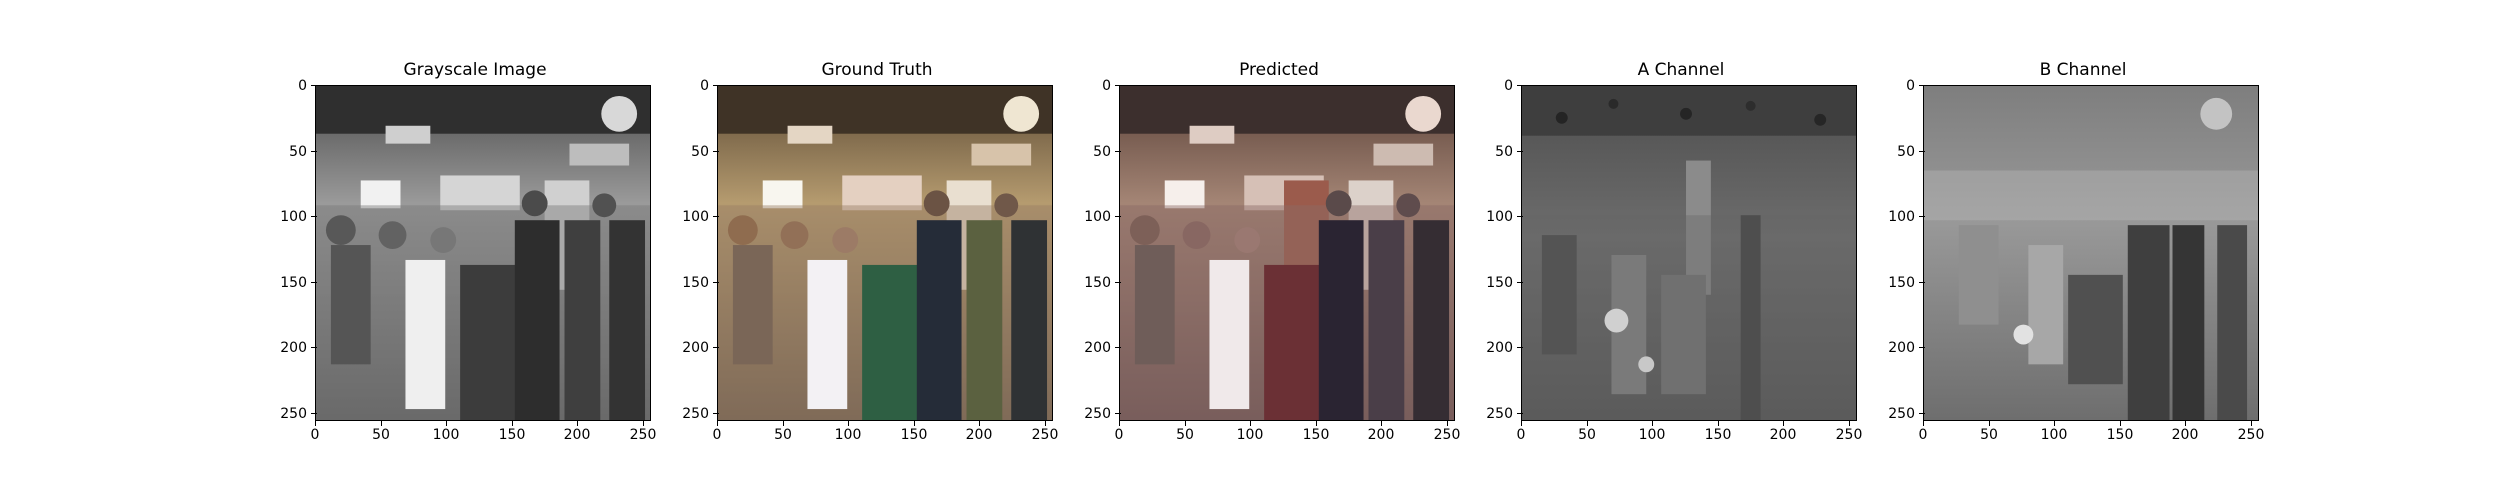 This screenshot has width=2500, height=500. I want to click on grayscale-image-svg, so click(483, 253).